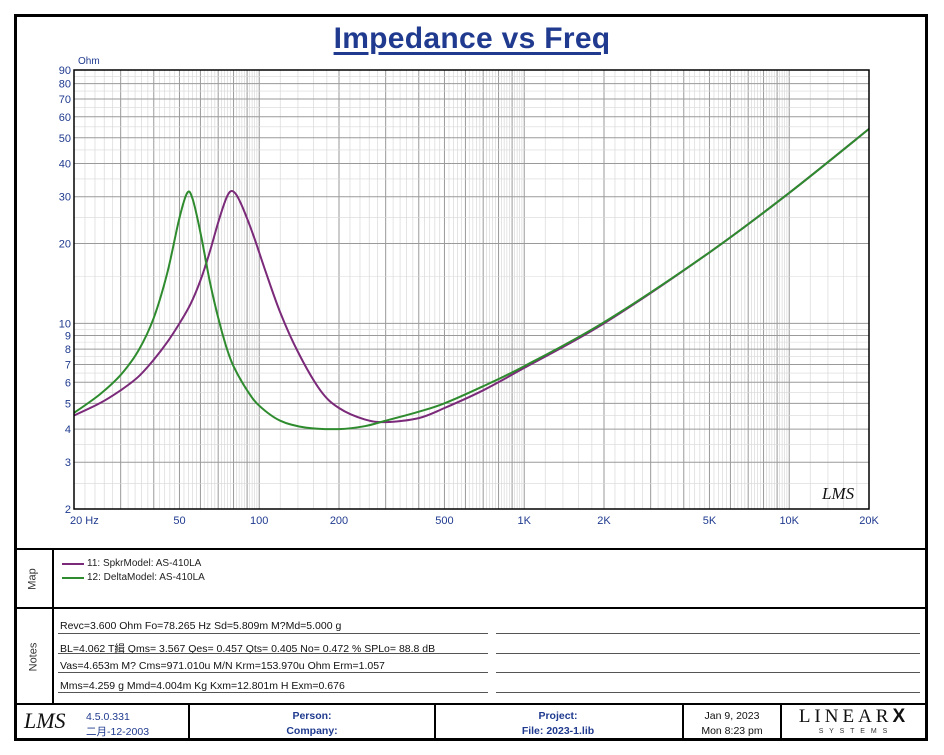 This screenshot has height=755, width=944. I want to click on y-axis-label: Ohm, so click(89, 61).